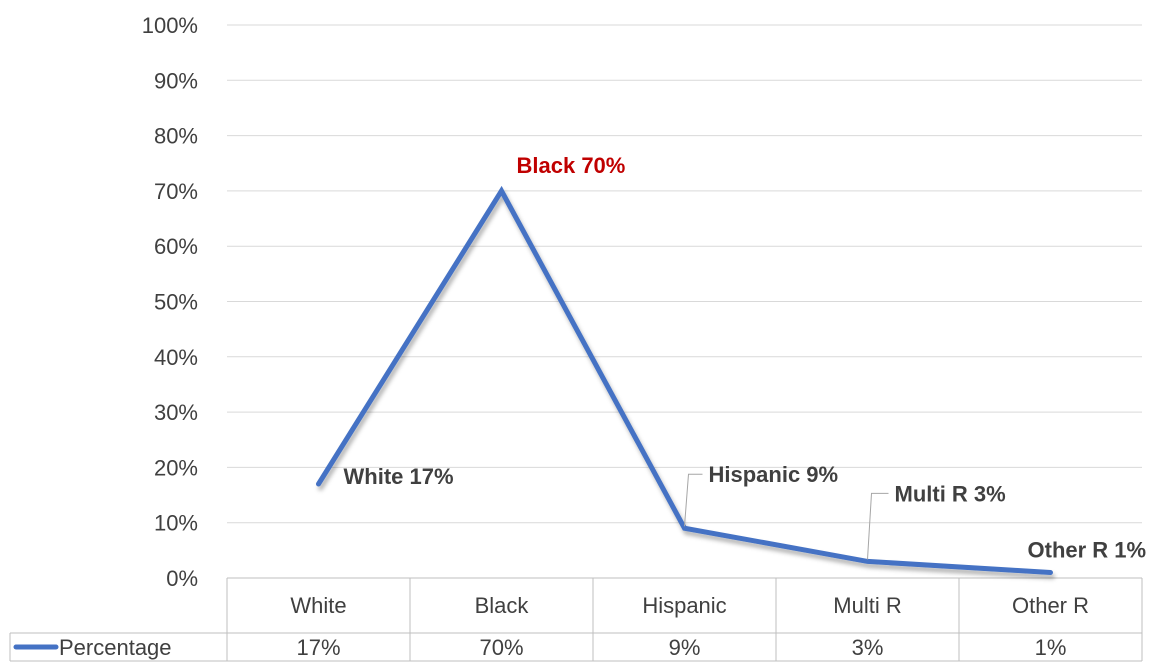  I want to click on data-label: Hispanic 9%, so click(774, 474).